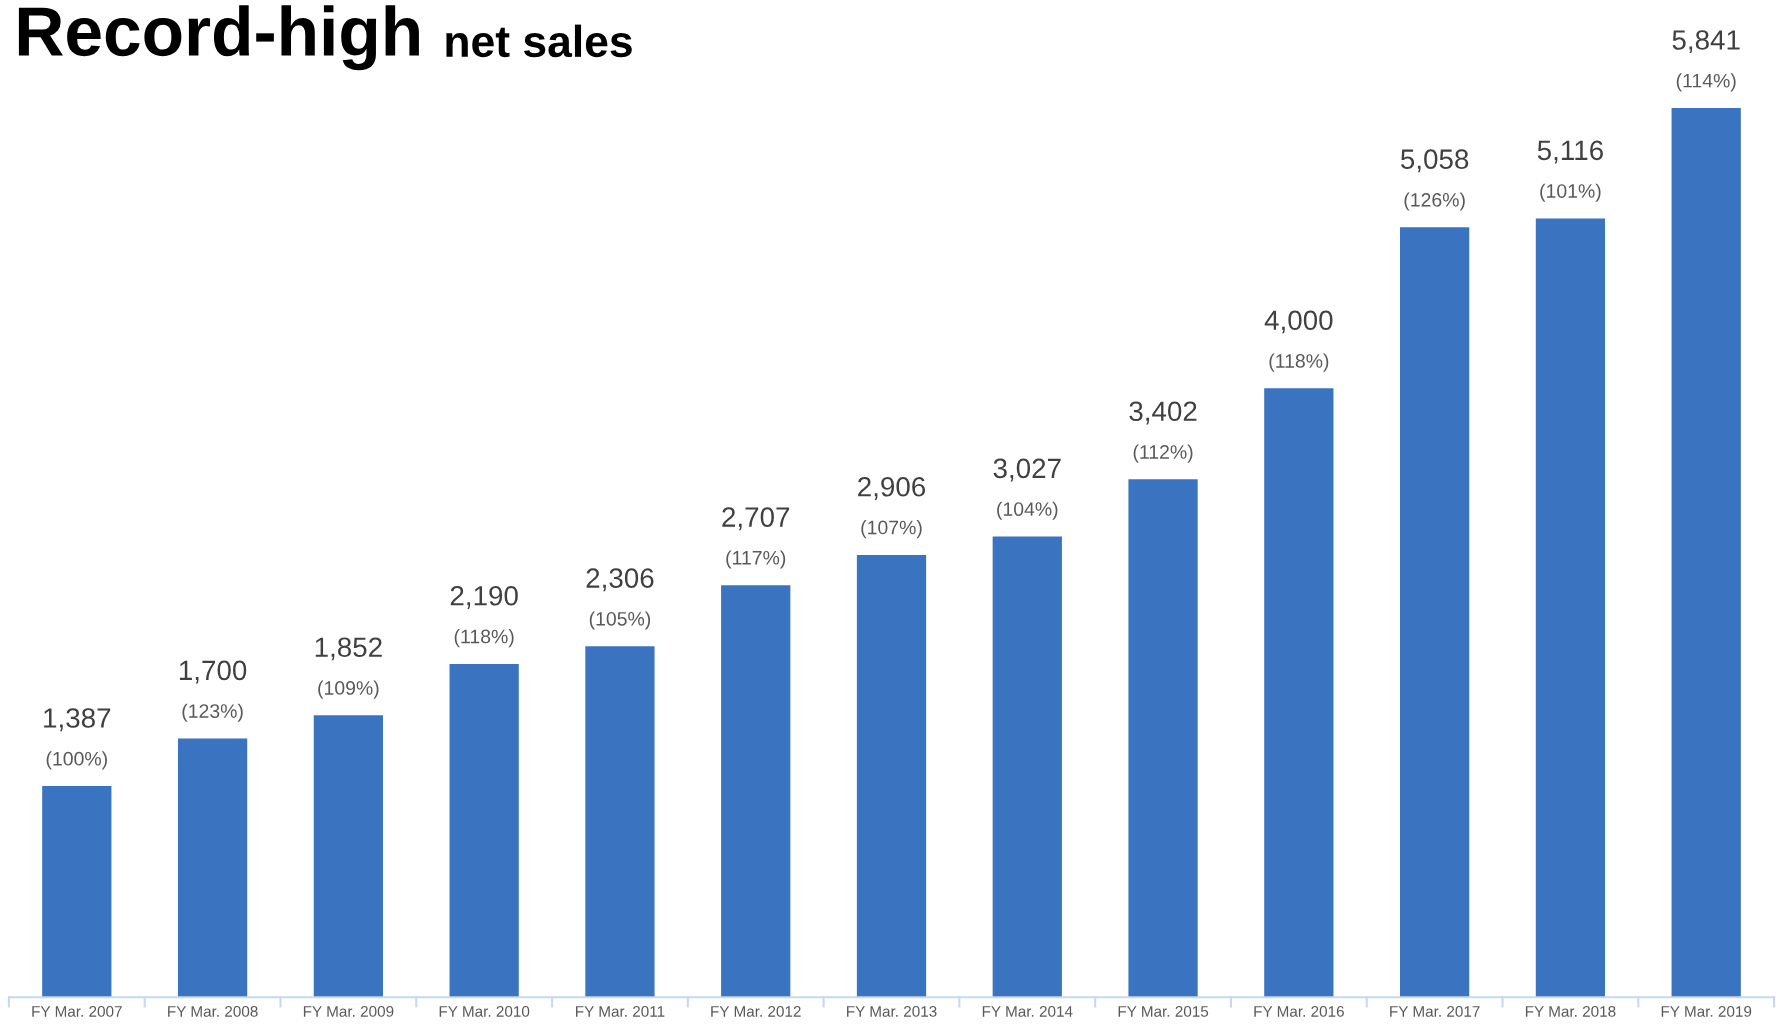 The width and height of the screenshot is (1783, 1026). I want to click on annotation: (126%), so click(1434, 201).